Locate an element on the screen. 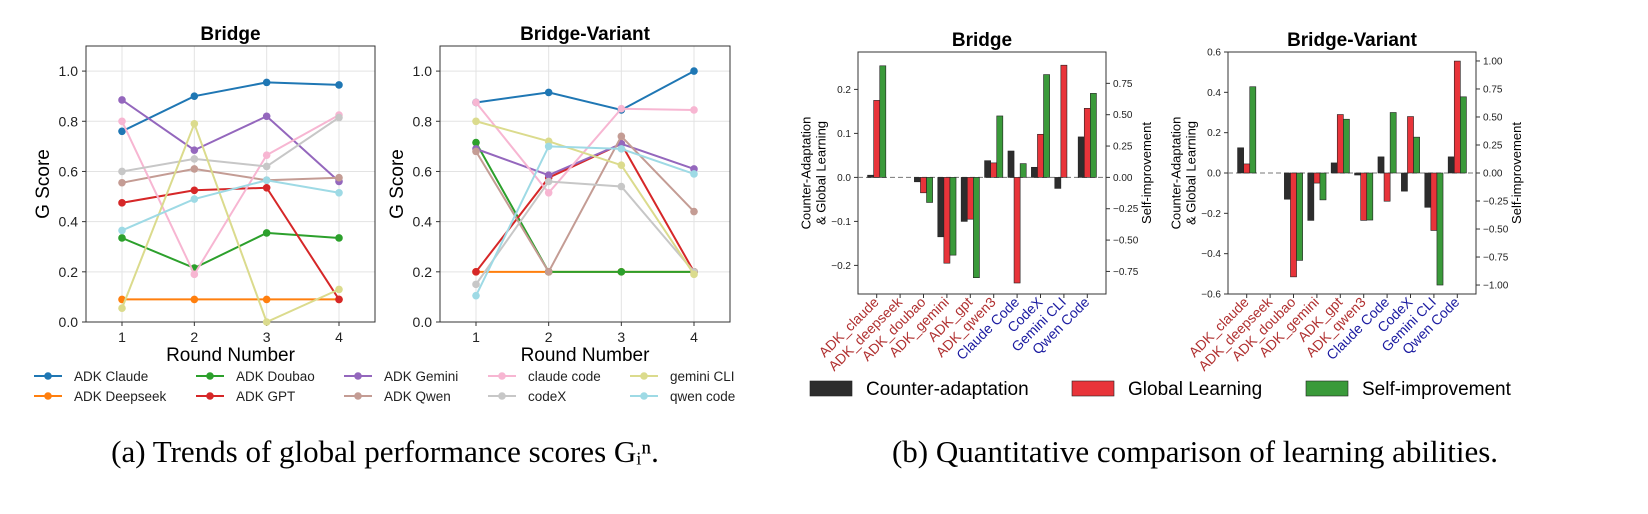 Image resolution: width=1648 pixels, height=514 pixels. y-tick-label: 0.4 is located at coordinates (1214, 93).